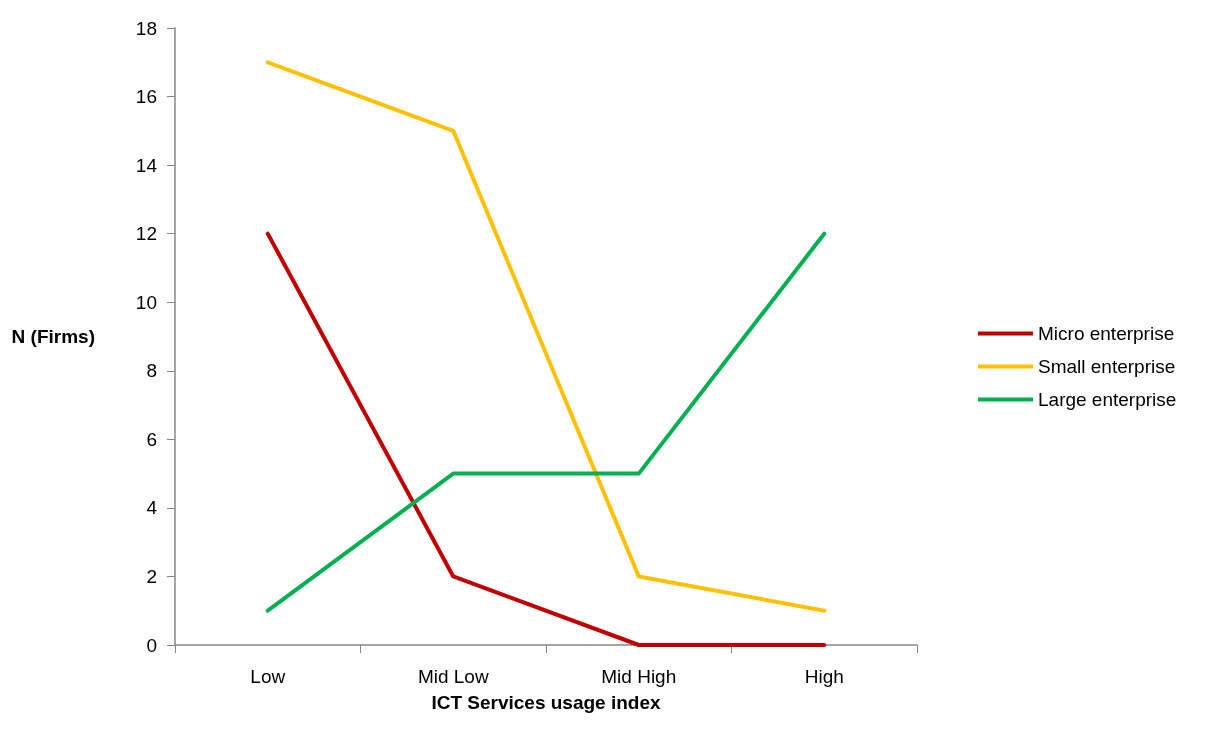  I want to click on y-tick-label: 6, so click(151, 439).